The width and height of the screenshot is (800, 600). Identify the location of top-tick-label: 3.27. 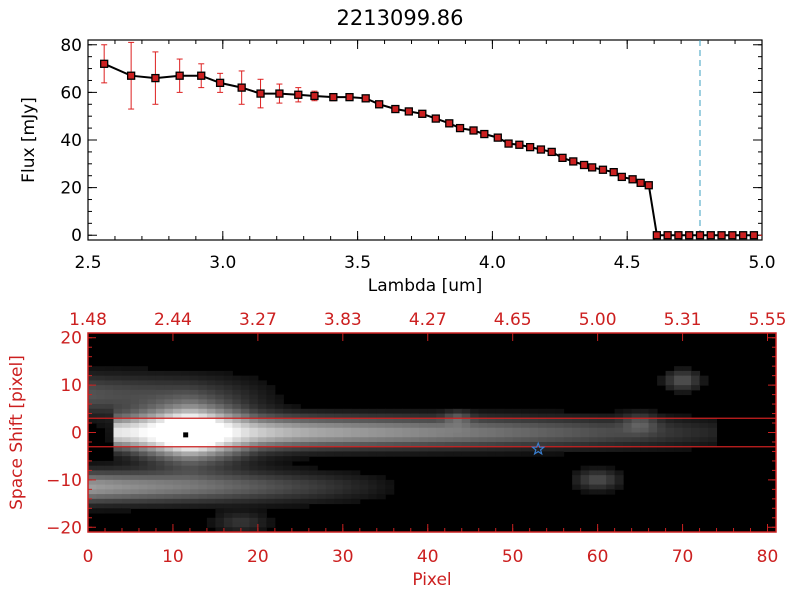
(258, 320).